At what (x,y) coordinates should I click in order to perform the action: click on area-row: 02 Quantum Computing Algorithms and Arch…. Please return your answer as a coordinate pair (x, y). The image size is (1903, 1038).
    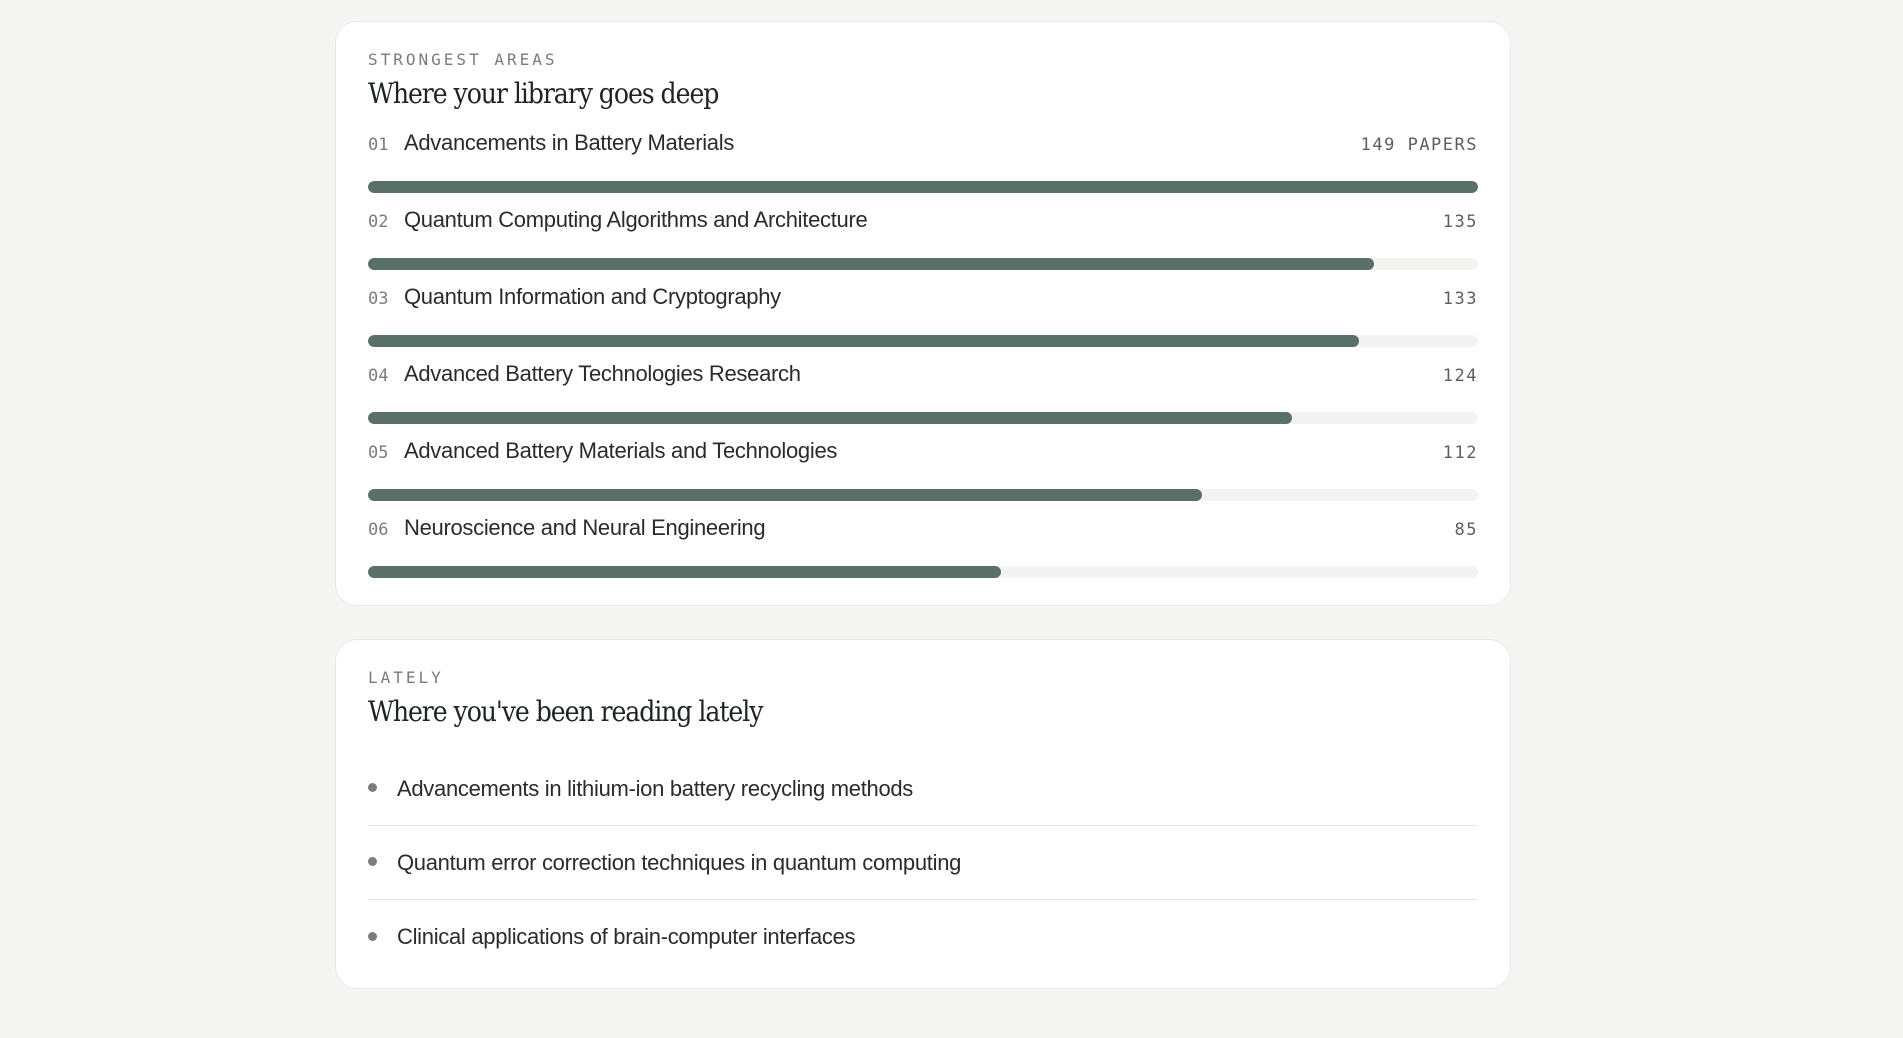
    Looking at the image, I should click on (923, 245).